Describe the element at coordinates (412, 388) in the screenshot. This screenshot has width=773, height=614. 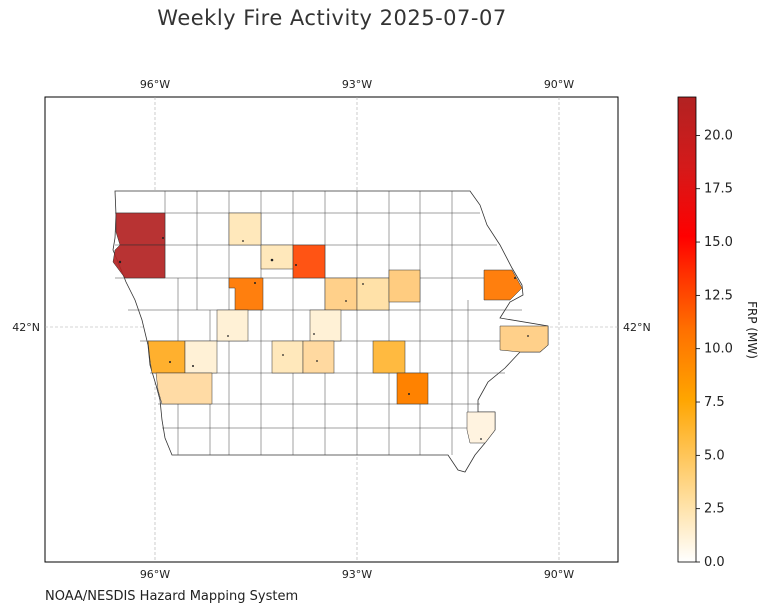
I see `county-sc` at that location.